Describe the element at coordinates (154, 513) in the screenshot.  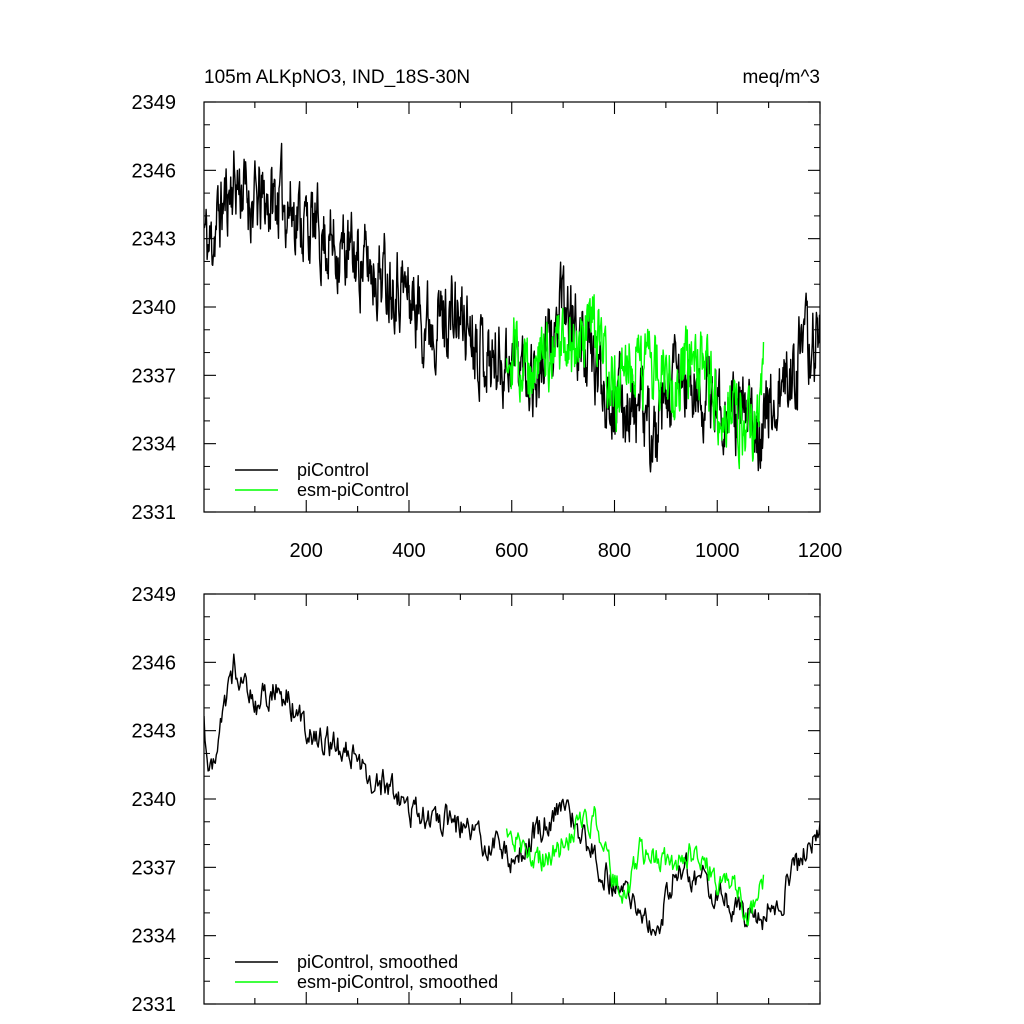
I see `top-y-tick-label: 2331` at that location.